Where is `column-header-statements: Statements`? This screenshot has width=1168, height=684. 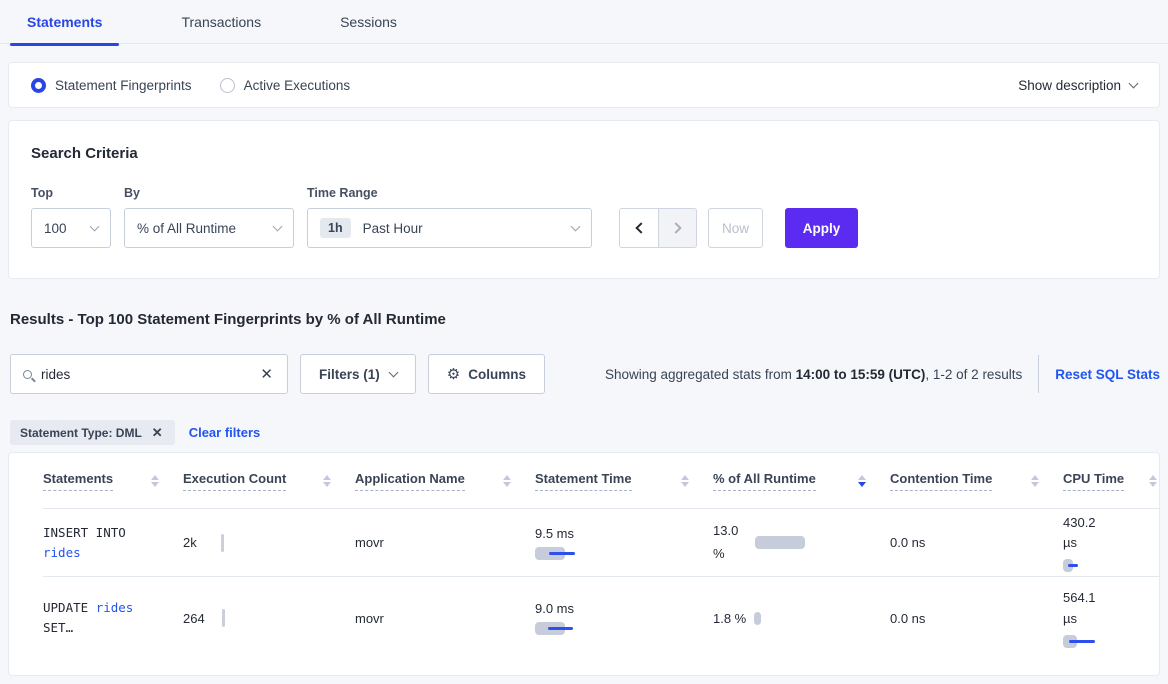 column-header-statements: Statements is located at coordinates (113, 481).